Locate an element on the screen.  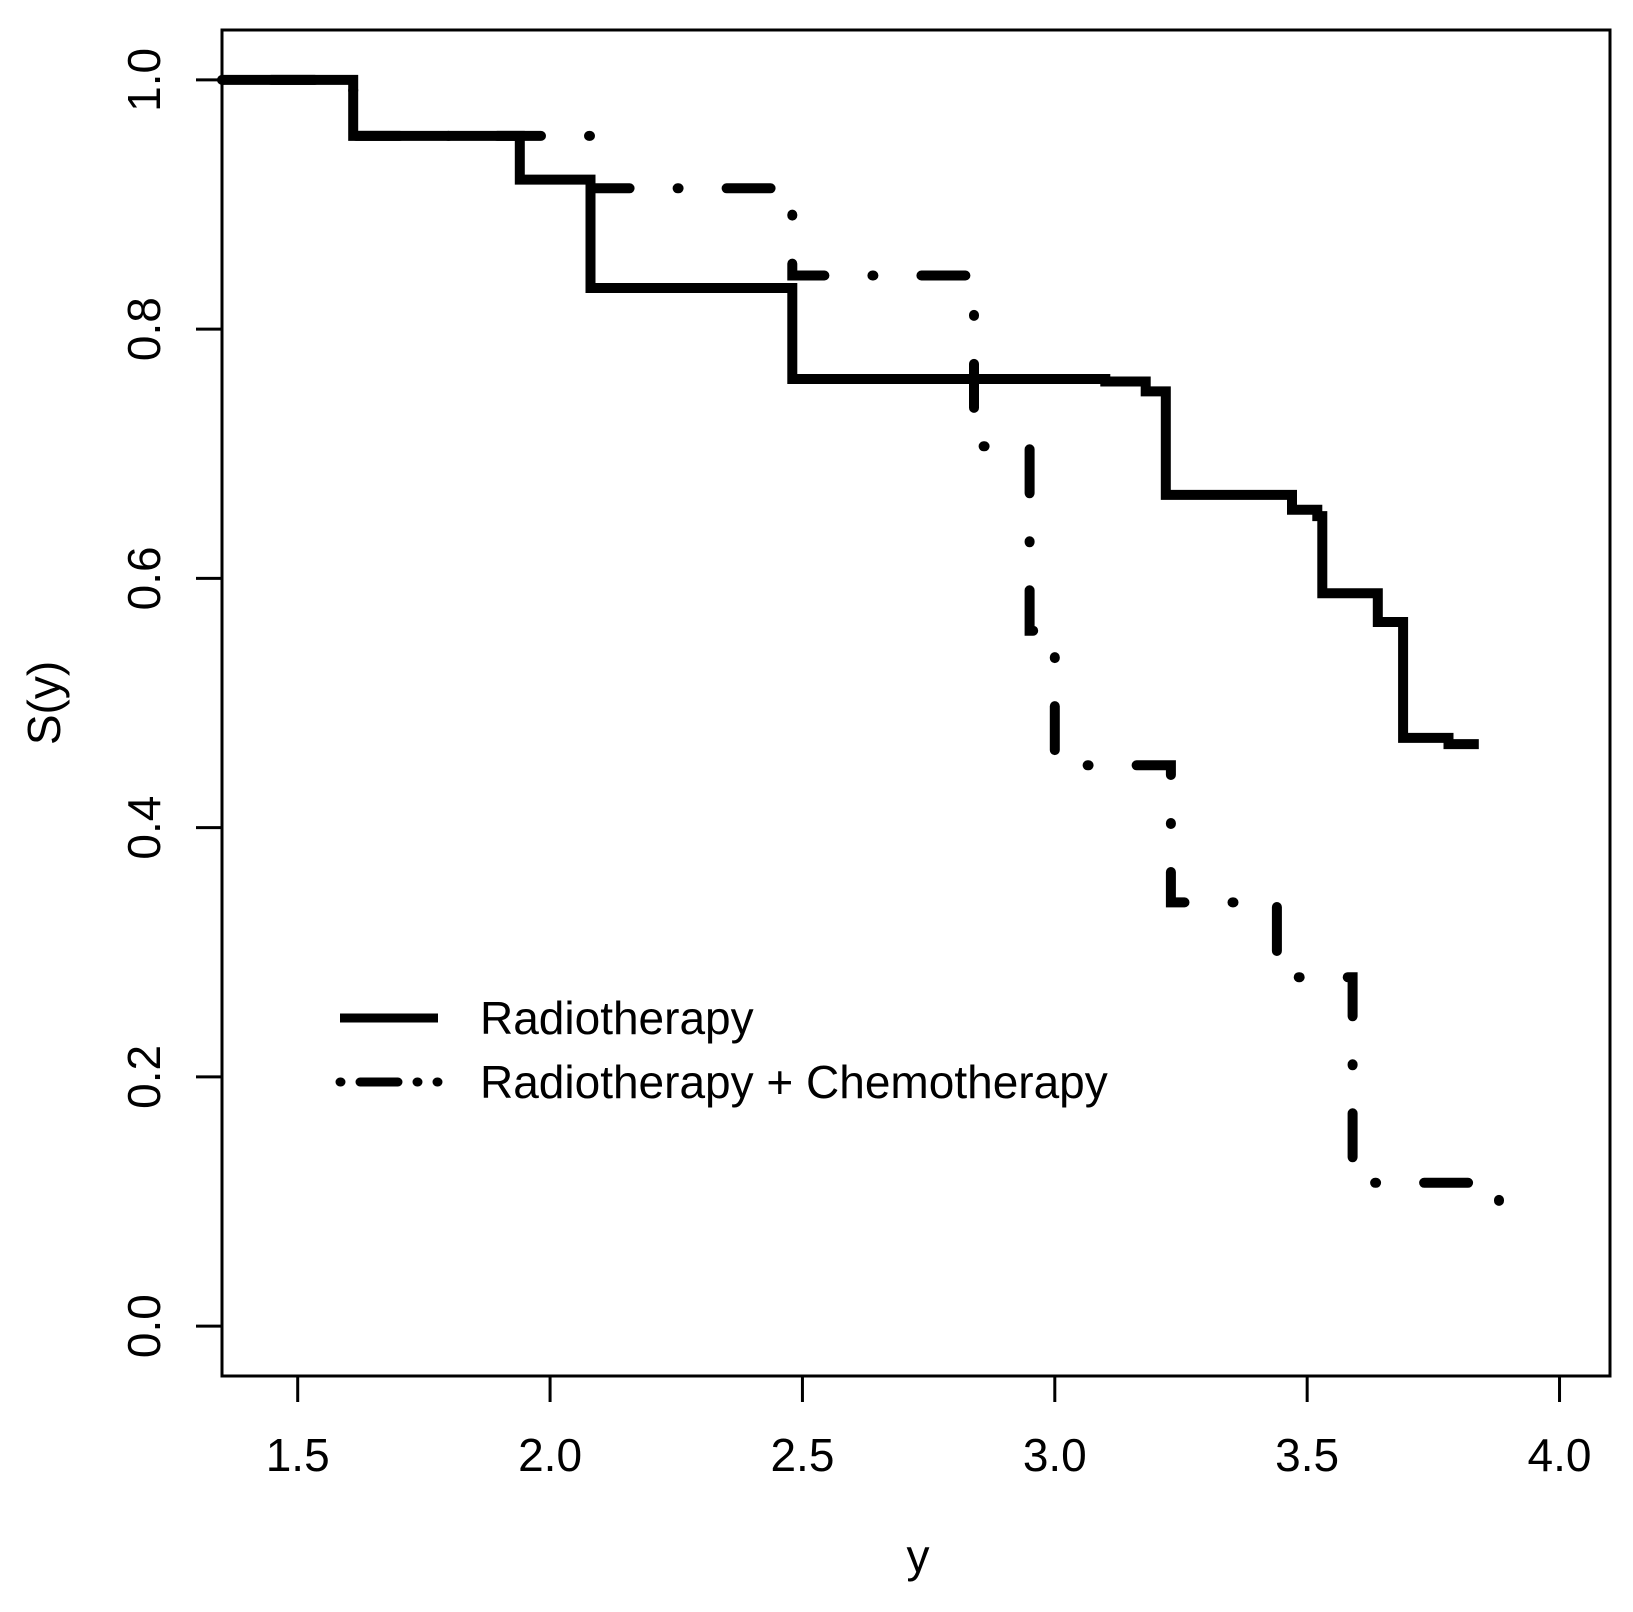
x-tick-label: 3.0 is located at coordinates (1055, 1455).